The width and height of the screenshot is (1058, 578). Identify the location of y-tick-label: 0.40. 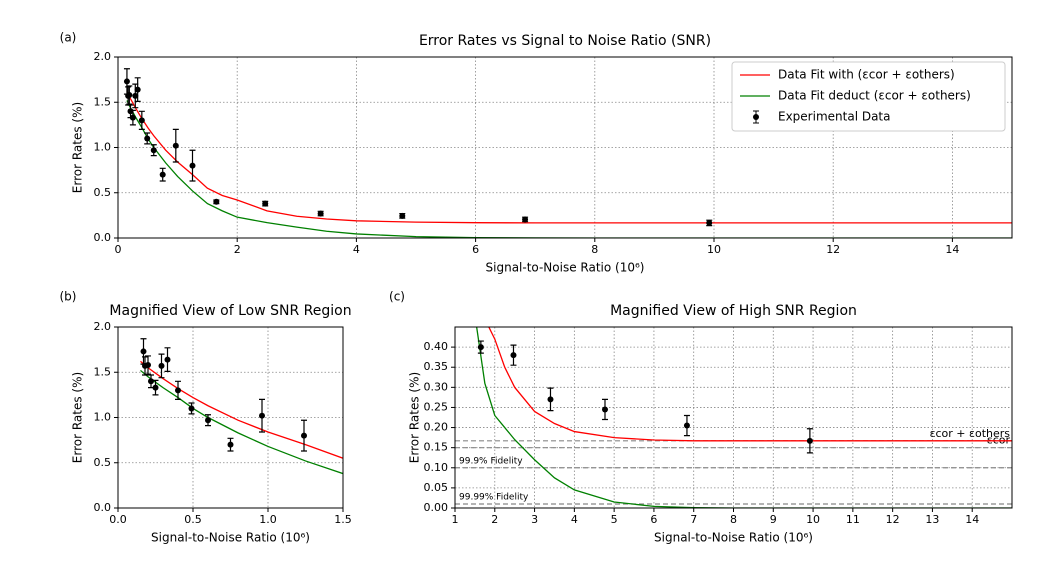
(436, 346).